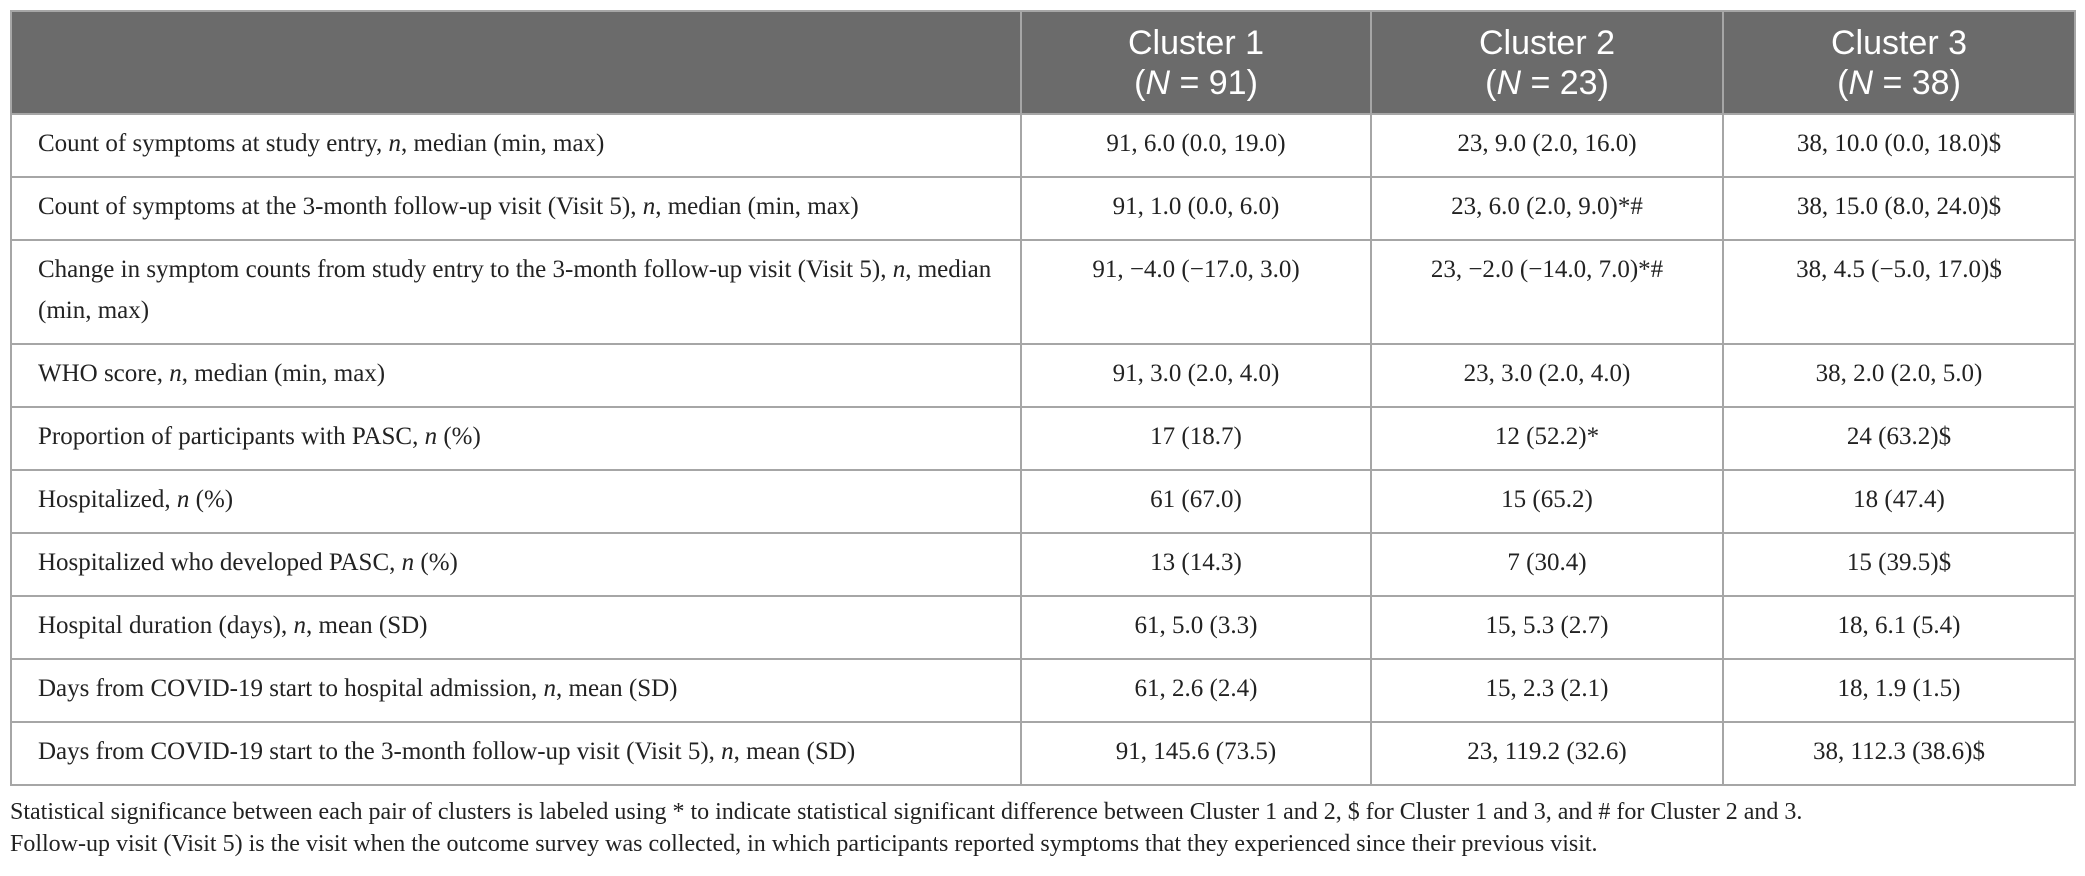 The height and width of the screenshot is (876, 2085). Describe the element at coordinates (1899, 690) in the screenshot. I see `cluster-3-value: 18, 1.9 (1.5)` at that location.